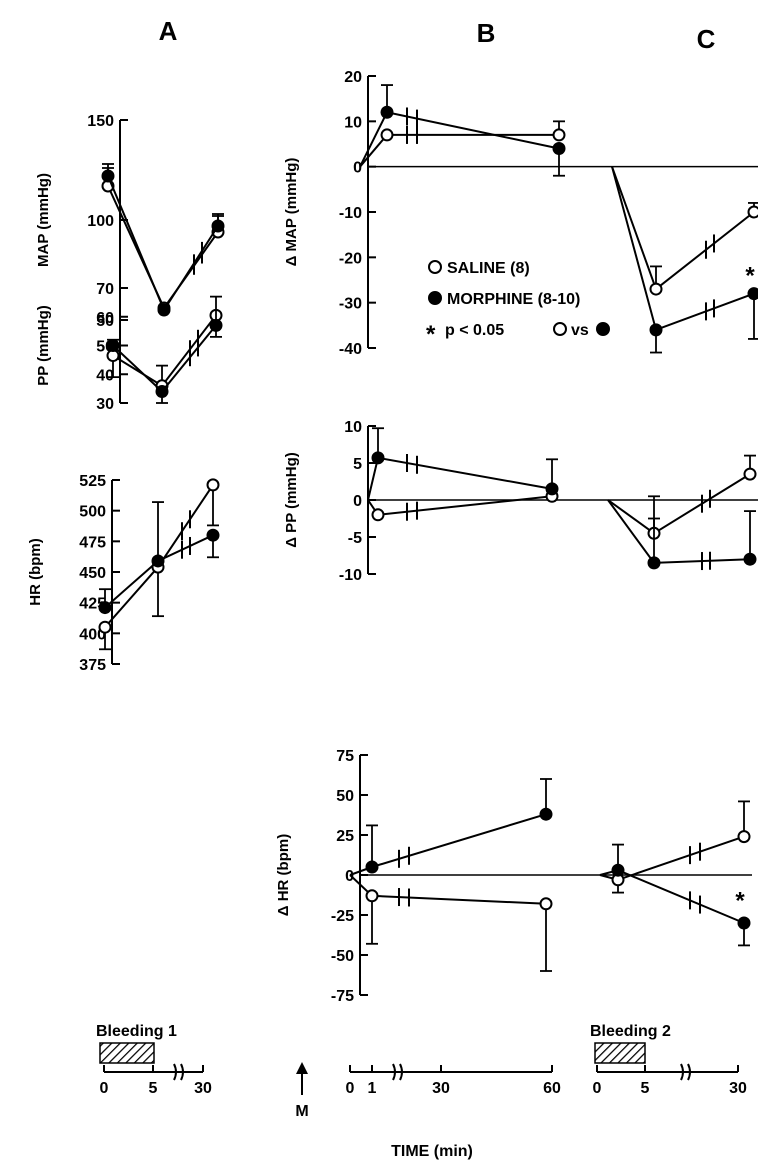 This screenshot has width=758, height=1166. What do you see at coordinates (164, 351) in the screenshot?
I see `a-pp-saline-line` at bounding box center [164, 351].